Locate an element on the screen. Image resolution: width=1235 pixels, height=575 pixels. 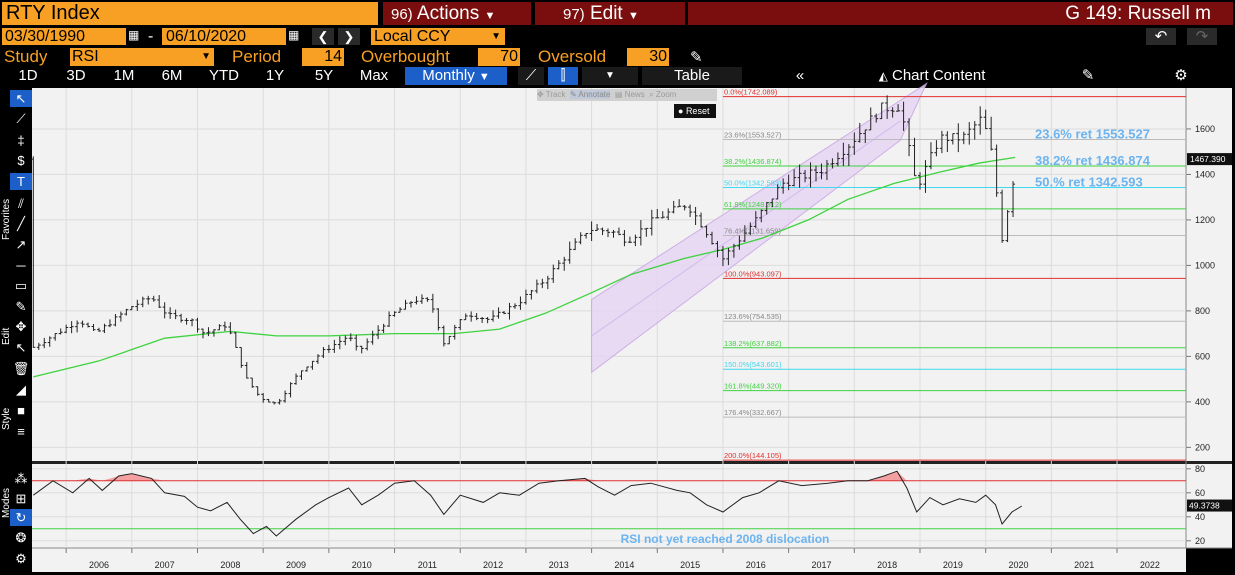
y-tick-label: 800 is located at coordinates (1202, 311).